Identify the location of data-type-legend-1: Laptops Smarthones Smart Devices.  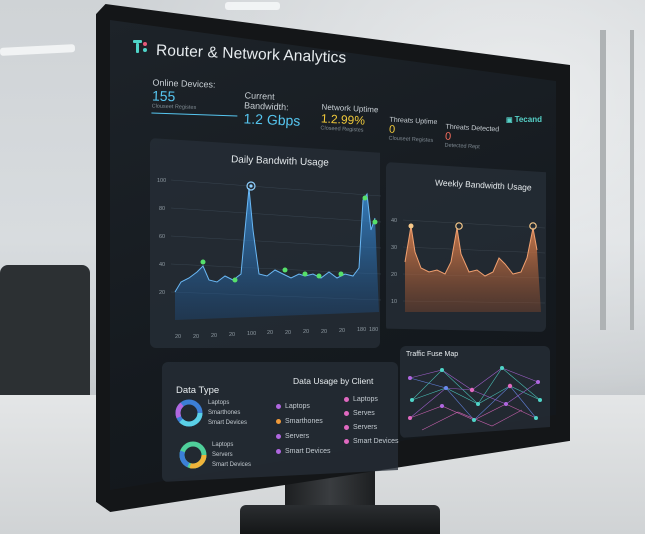
(227, 413).